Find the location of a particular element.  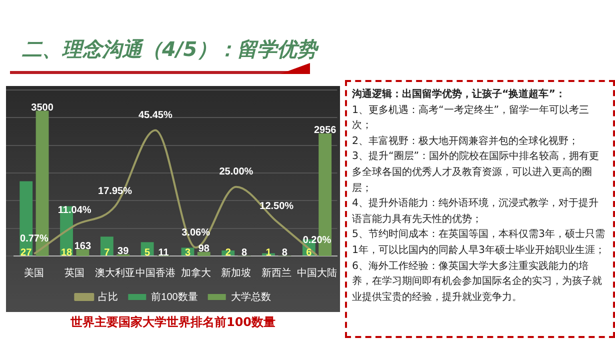

data-label: 25.00% is located at coordinates (236, 172).